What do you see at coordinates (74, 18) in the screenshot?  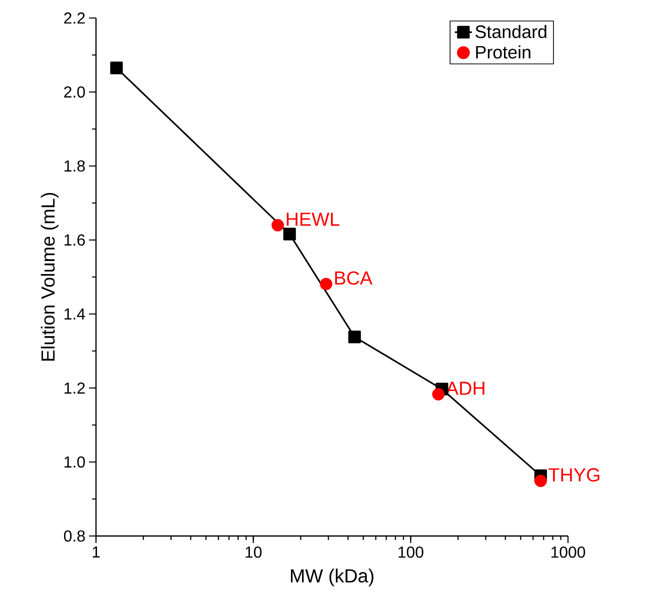 I see `y-tick-label: 2.2` at bounding box center [74, 18].